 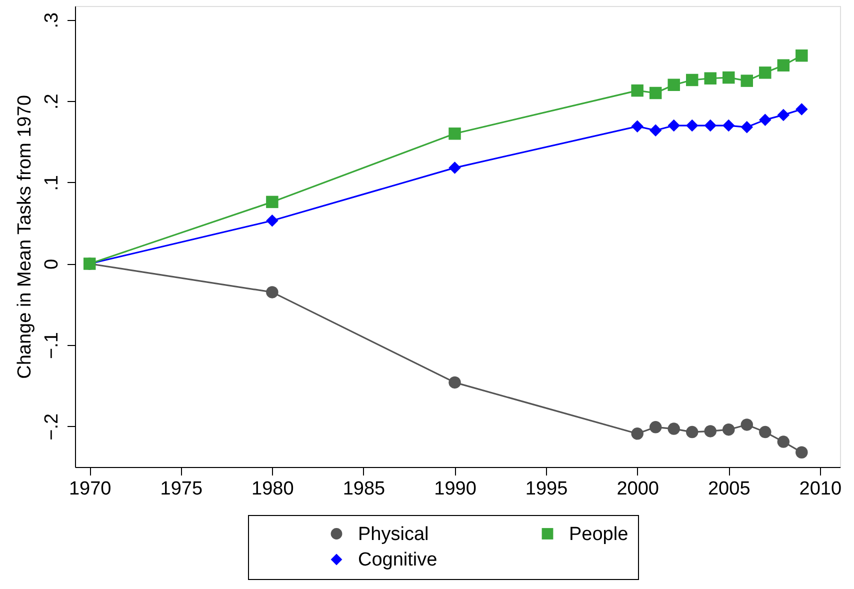 What do you see at coordinates (181, 489) in the screenshot?
I see `x-tick-label: 1975` at bounding box center [181, 489].